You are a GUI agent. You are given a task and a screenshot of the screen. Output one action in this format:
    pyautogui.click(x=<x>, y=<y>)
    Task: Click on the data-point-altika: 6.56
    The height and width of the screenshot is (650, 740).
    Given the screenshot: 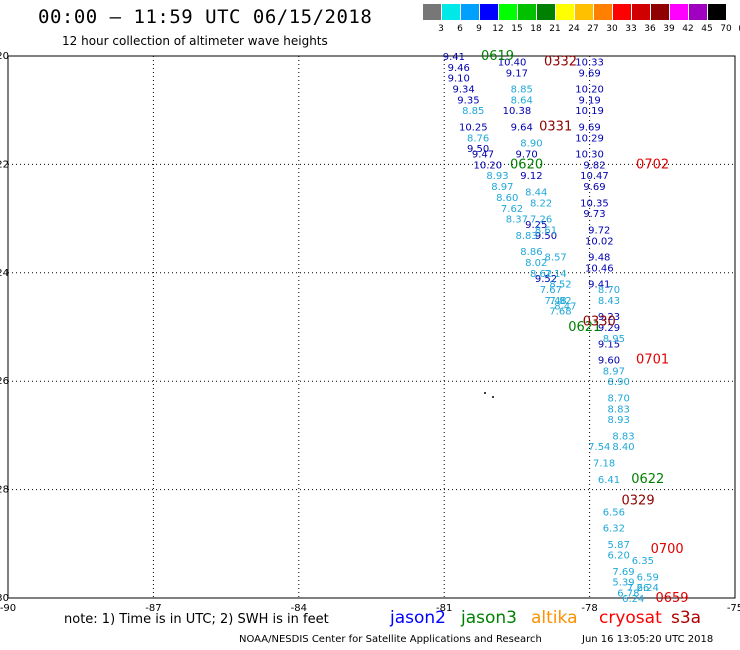 What is the action you would take?
    pyautogui.click(x=614, y=512)
    